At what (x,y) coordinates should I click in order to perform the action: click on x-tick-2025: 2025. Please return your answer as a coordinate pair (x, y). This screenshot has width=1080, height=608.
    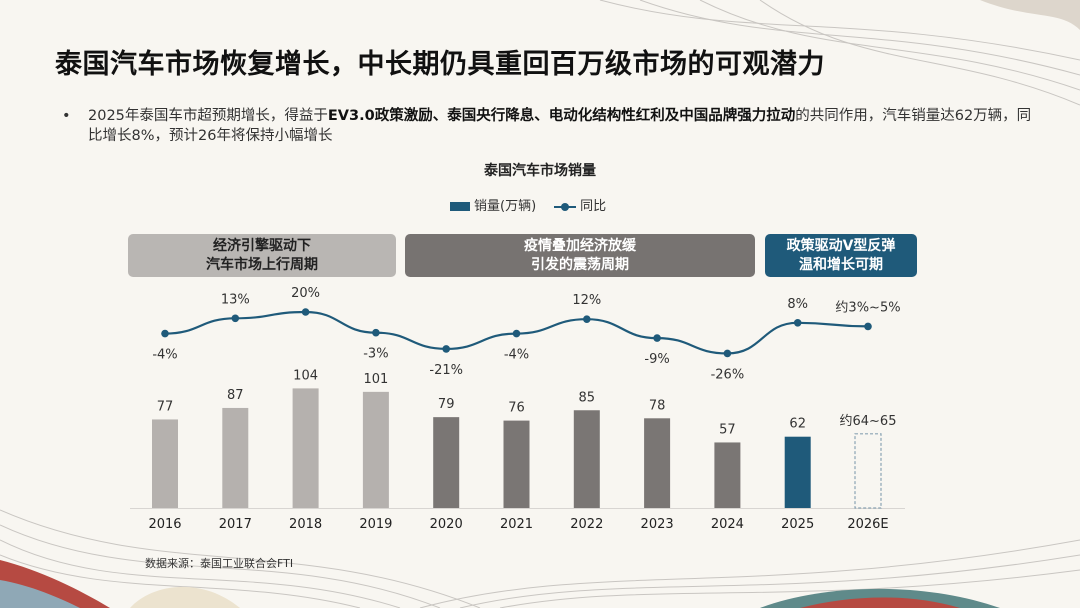
    Looking at the image, I should click on (797, 524).